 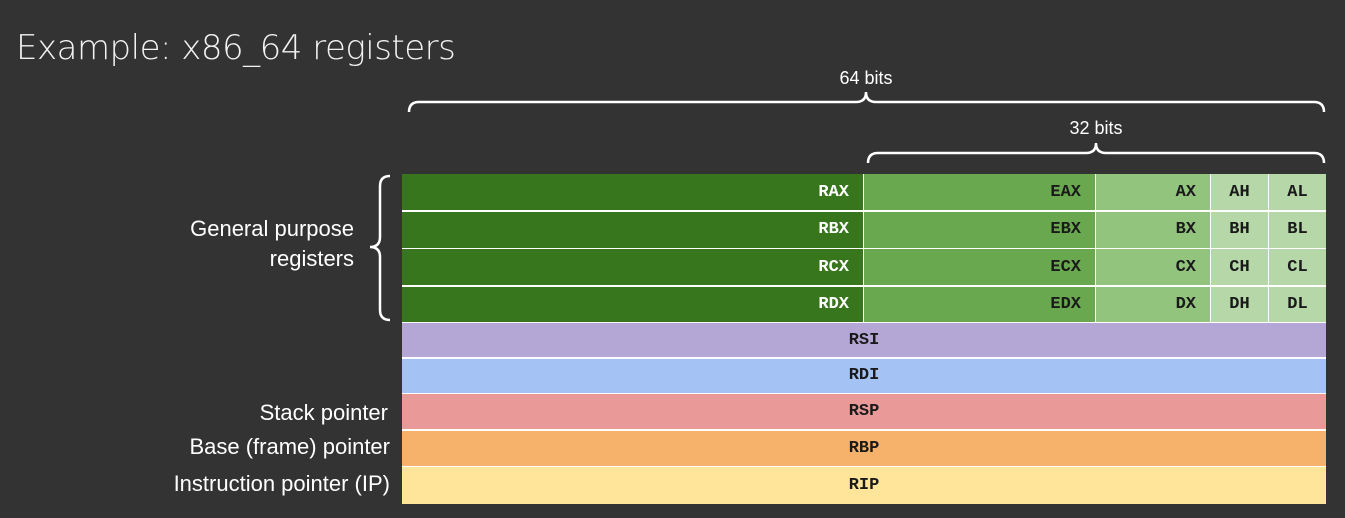 What do you see at coordinates (1153, 304) in the screenshot?
I see `register-dx: DX` at bounding box center [1153, 304].